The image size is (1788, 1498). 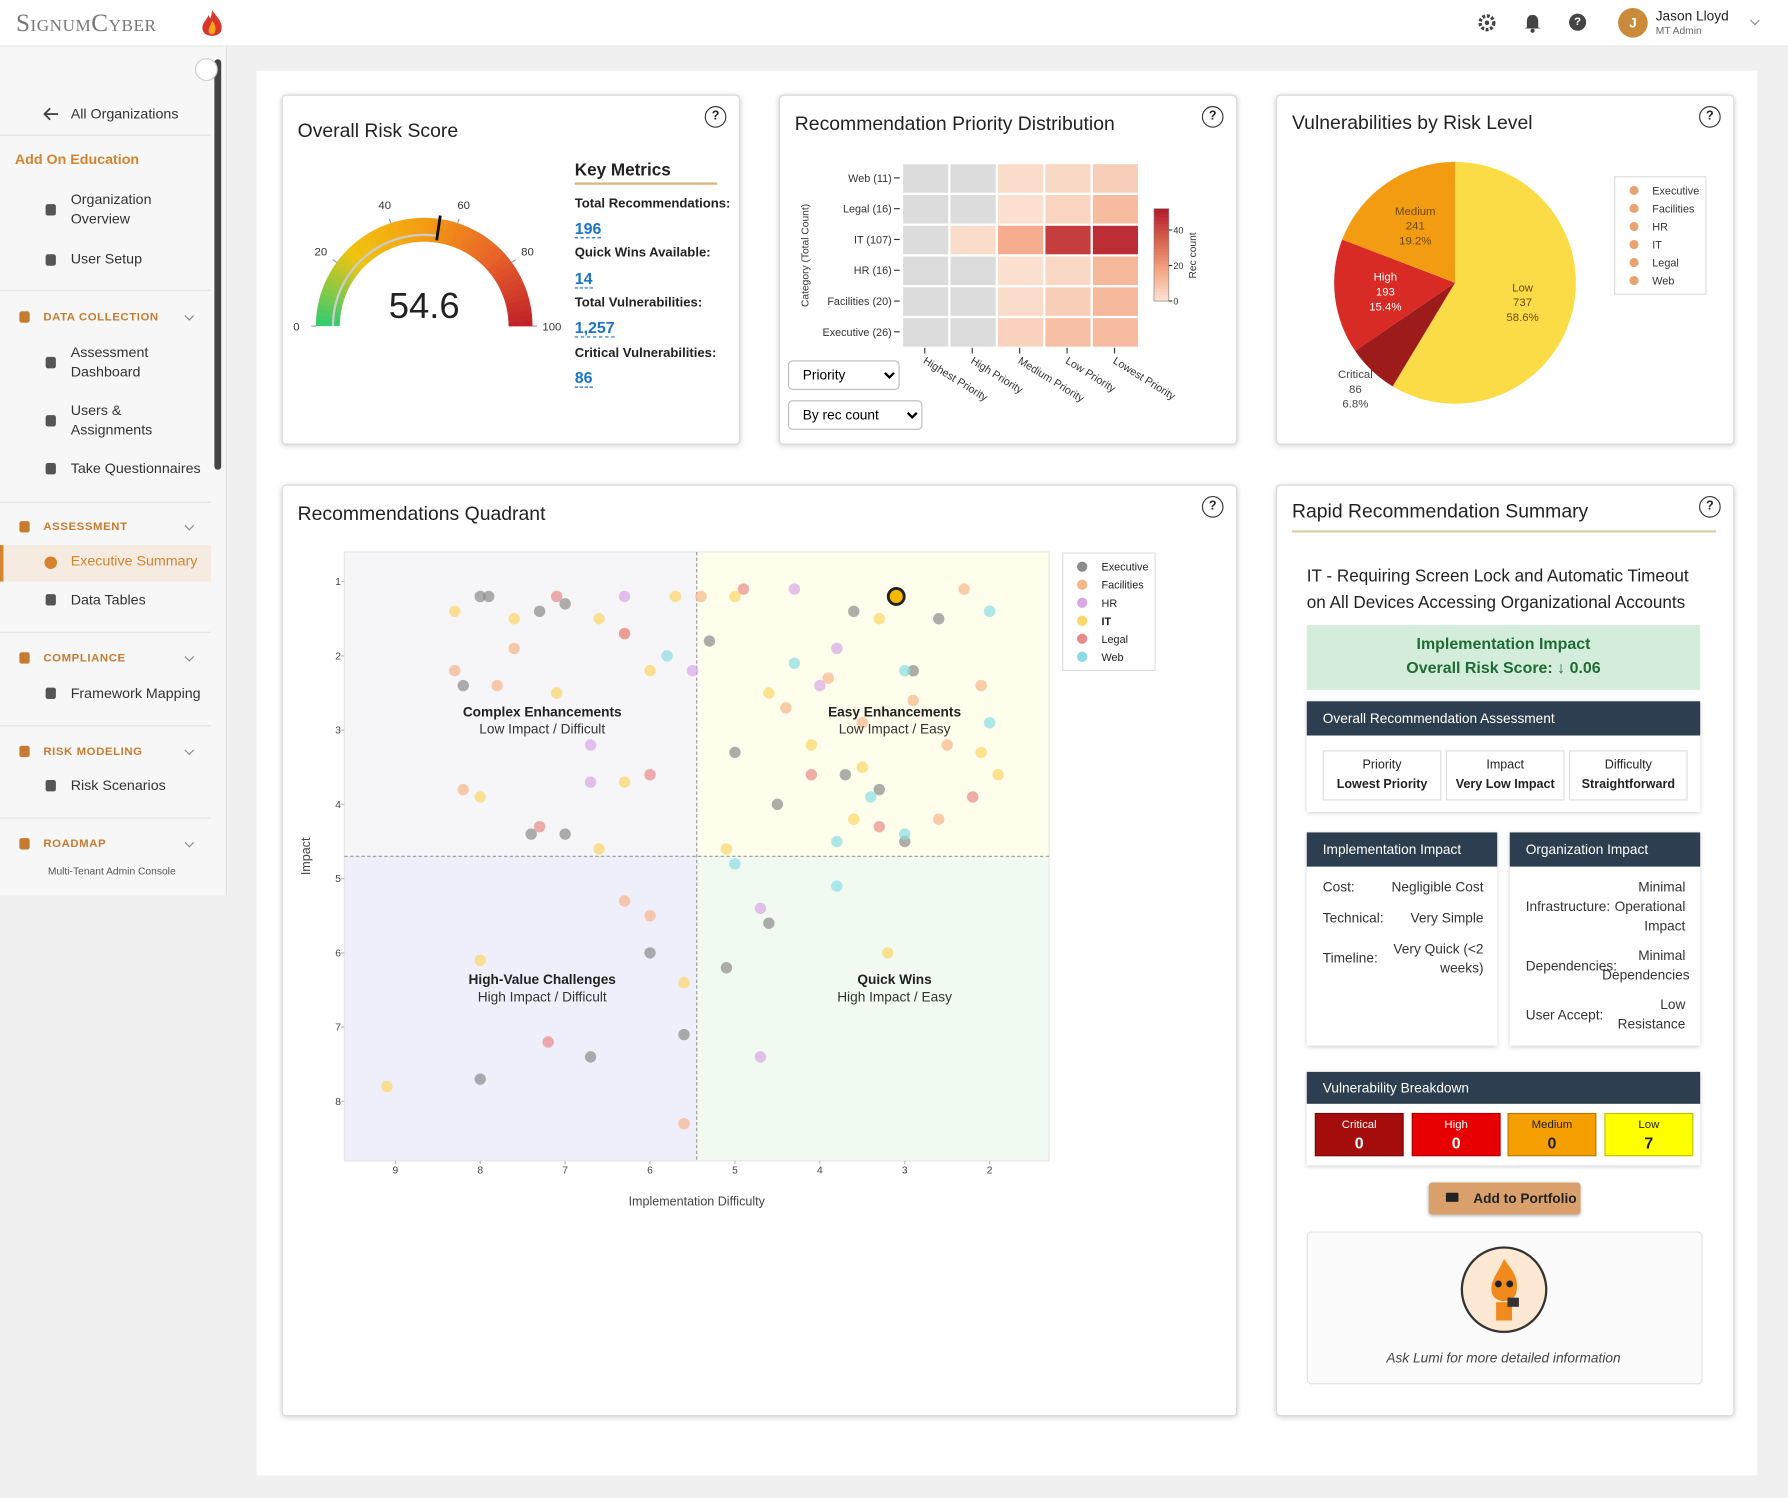 What do you see at coordinates (645, 353) in the screenshot?
I see `metric-label: Critical Vulnerabilities:` at bounding box center [645, 353].